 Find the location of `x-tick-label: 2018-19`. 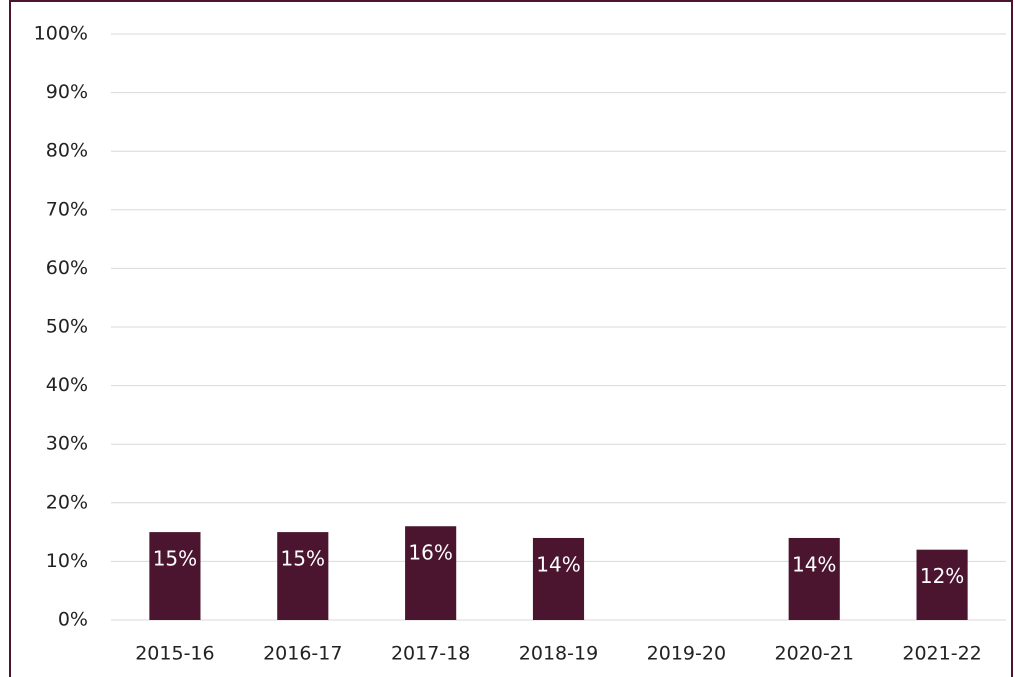

x-tick-label: 2018-19 is located at coordinates (558, 654).